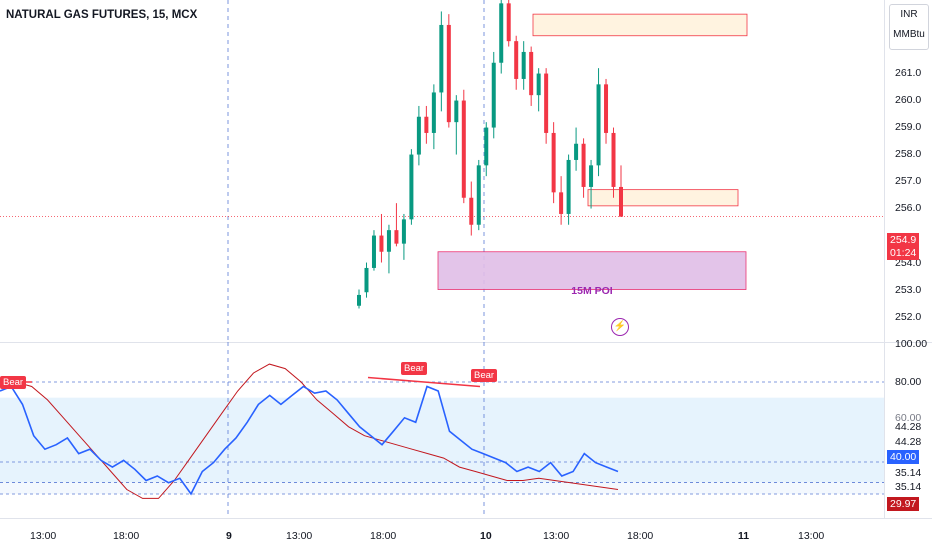  I want to click on rsi-value-badge: 40.00, so click(903, 457).